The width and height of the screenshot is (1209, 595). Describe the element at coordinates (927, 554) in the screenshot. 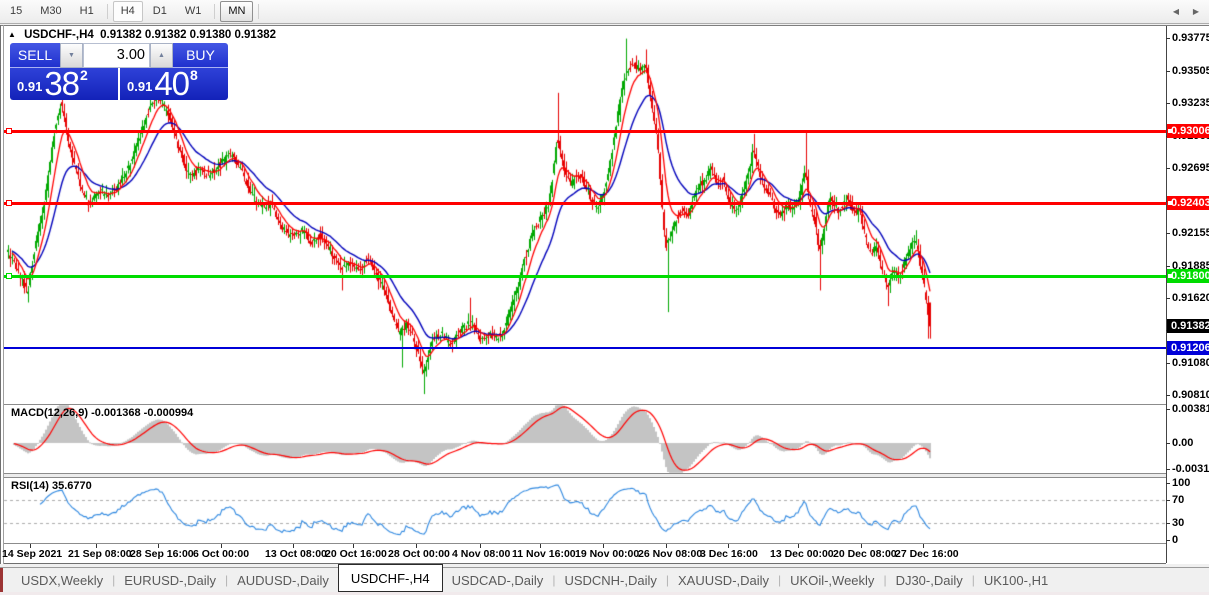

I see `time-tick-label: 27 Dec 16:00` at that location.